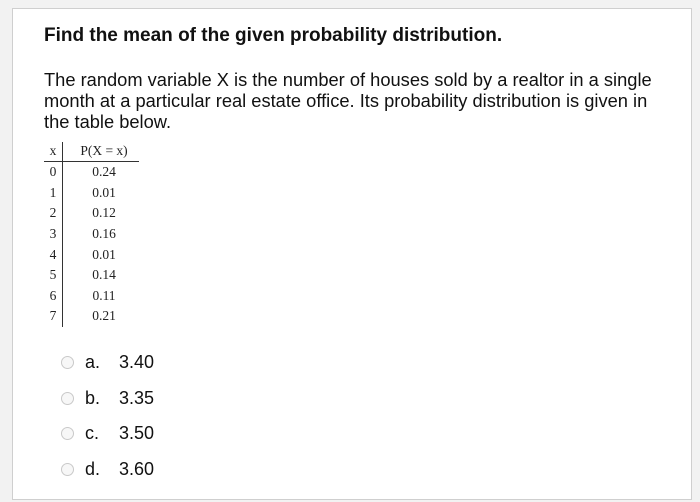 Image resolution: width=700 pixels, height=502 pixels. I want to click on table-row: 3 0.16, so click(91, 234).